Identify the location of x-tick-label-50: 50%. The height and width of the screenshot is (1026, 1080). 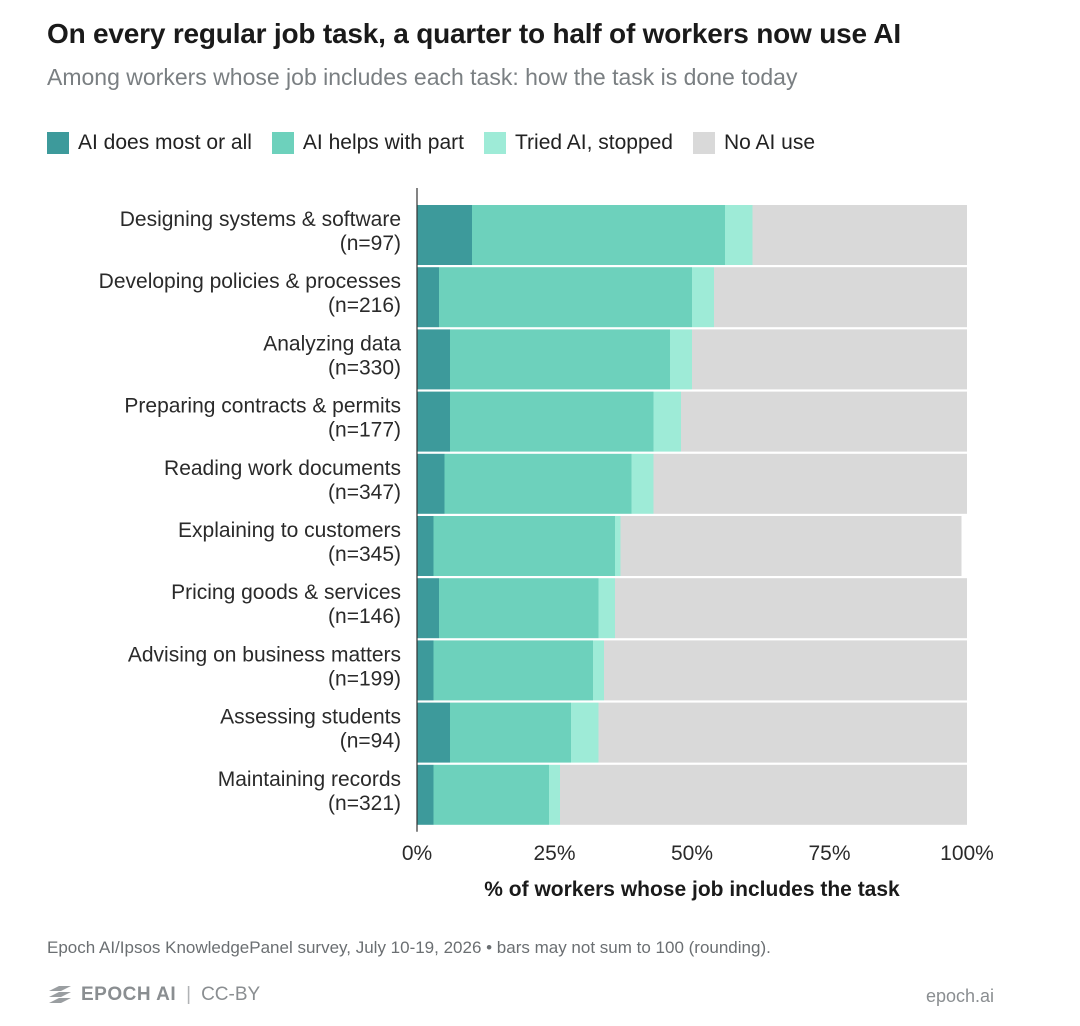
(692, 853).